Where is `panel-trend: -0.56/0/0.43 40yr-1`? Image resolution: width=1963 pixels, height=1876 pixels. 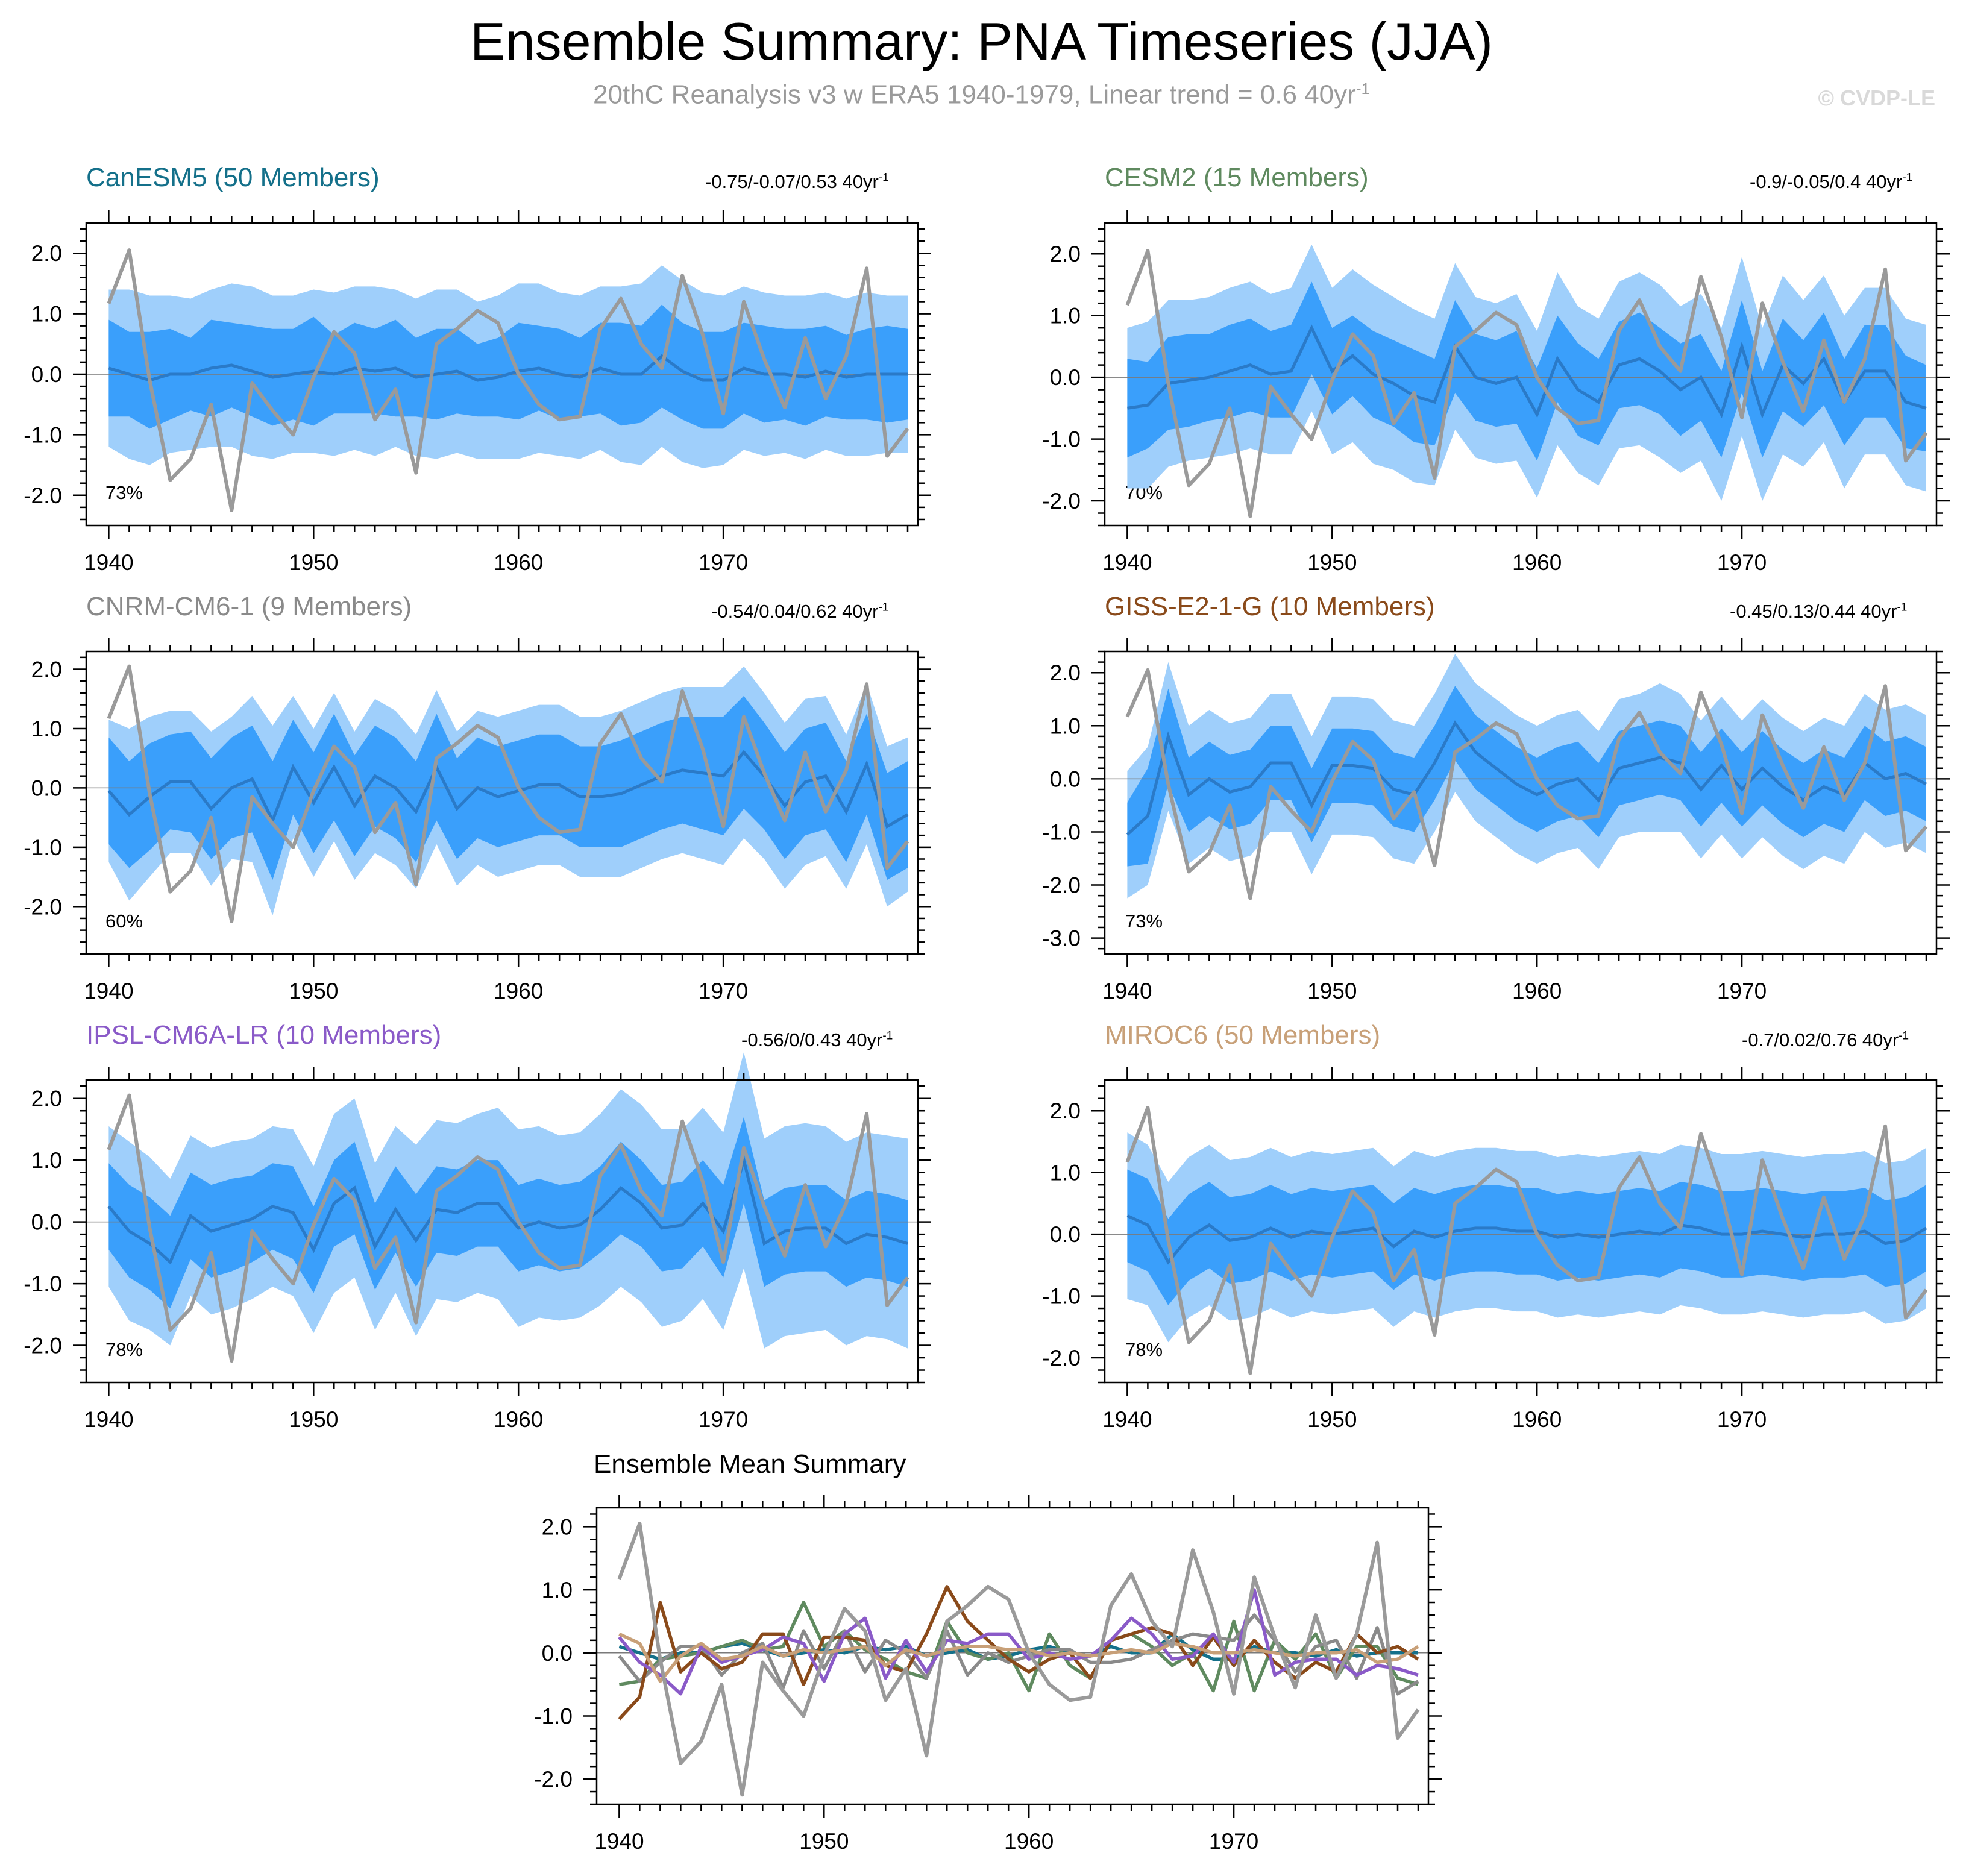 panel-trend: -0.56/0/0.43 40yr-1 is located at coordinates (817, 1040).